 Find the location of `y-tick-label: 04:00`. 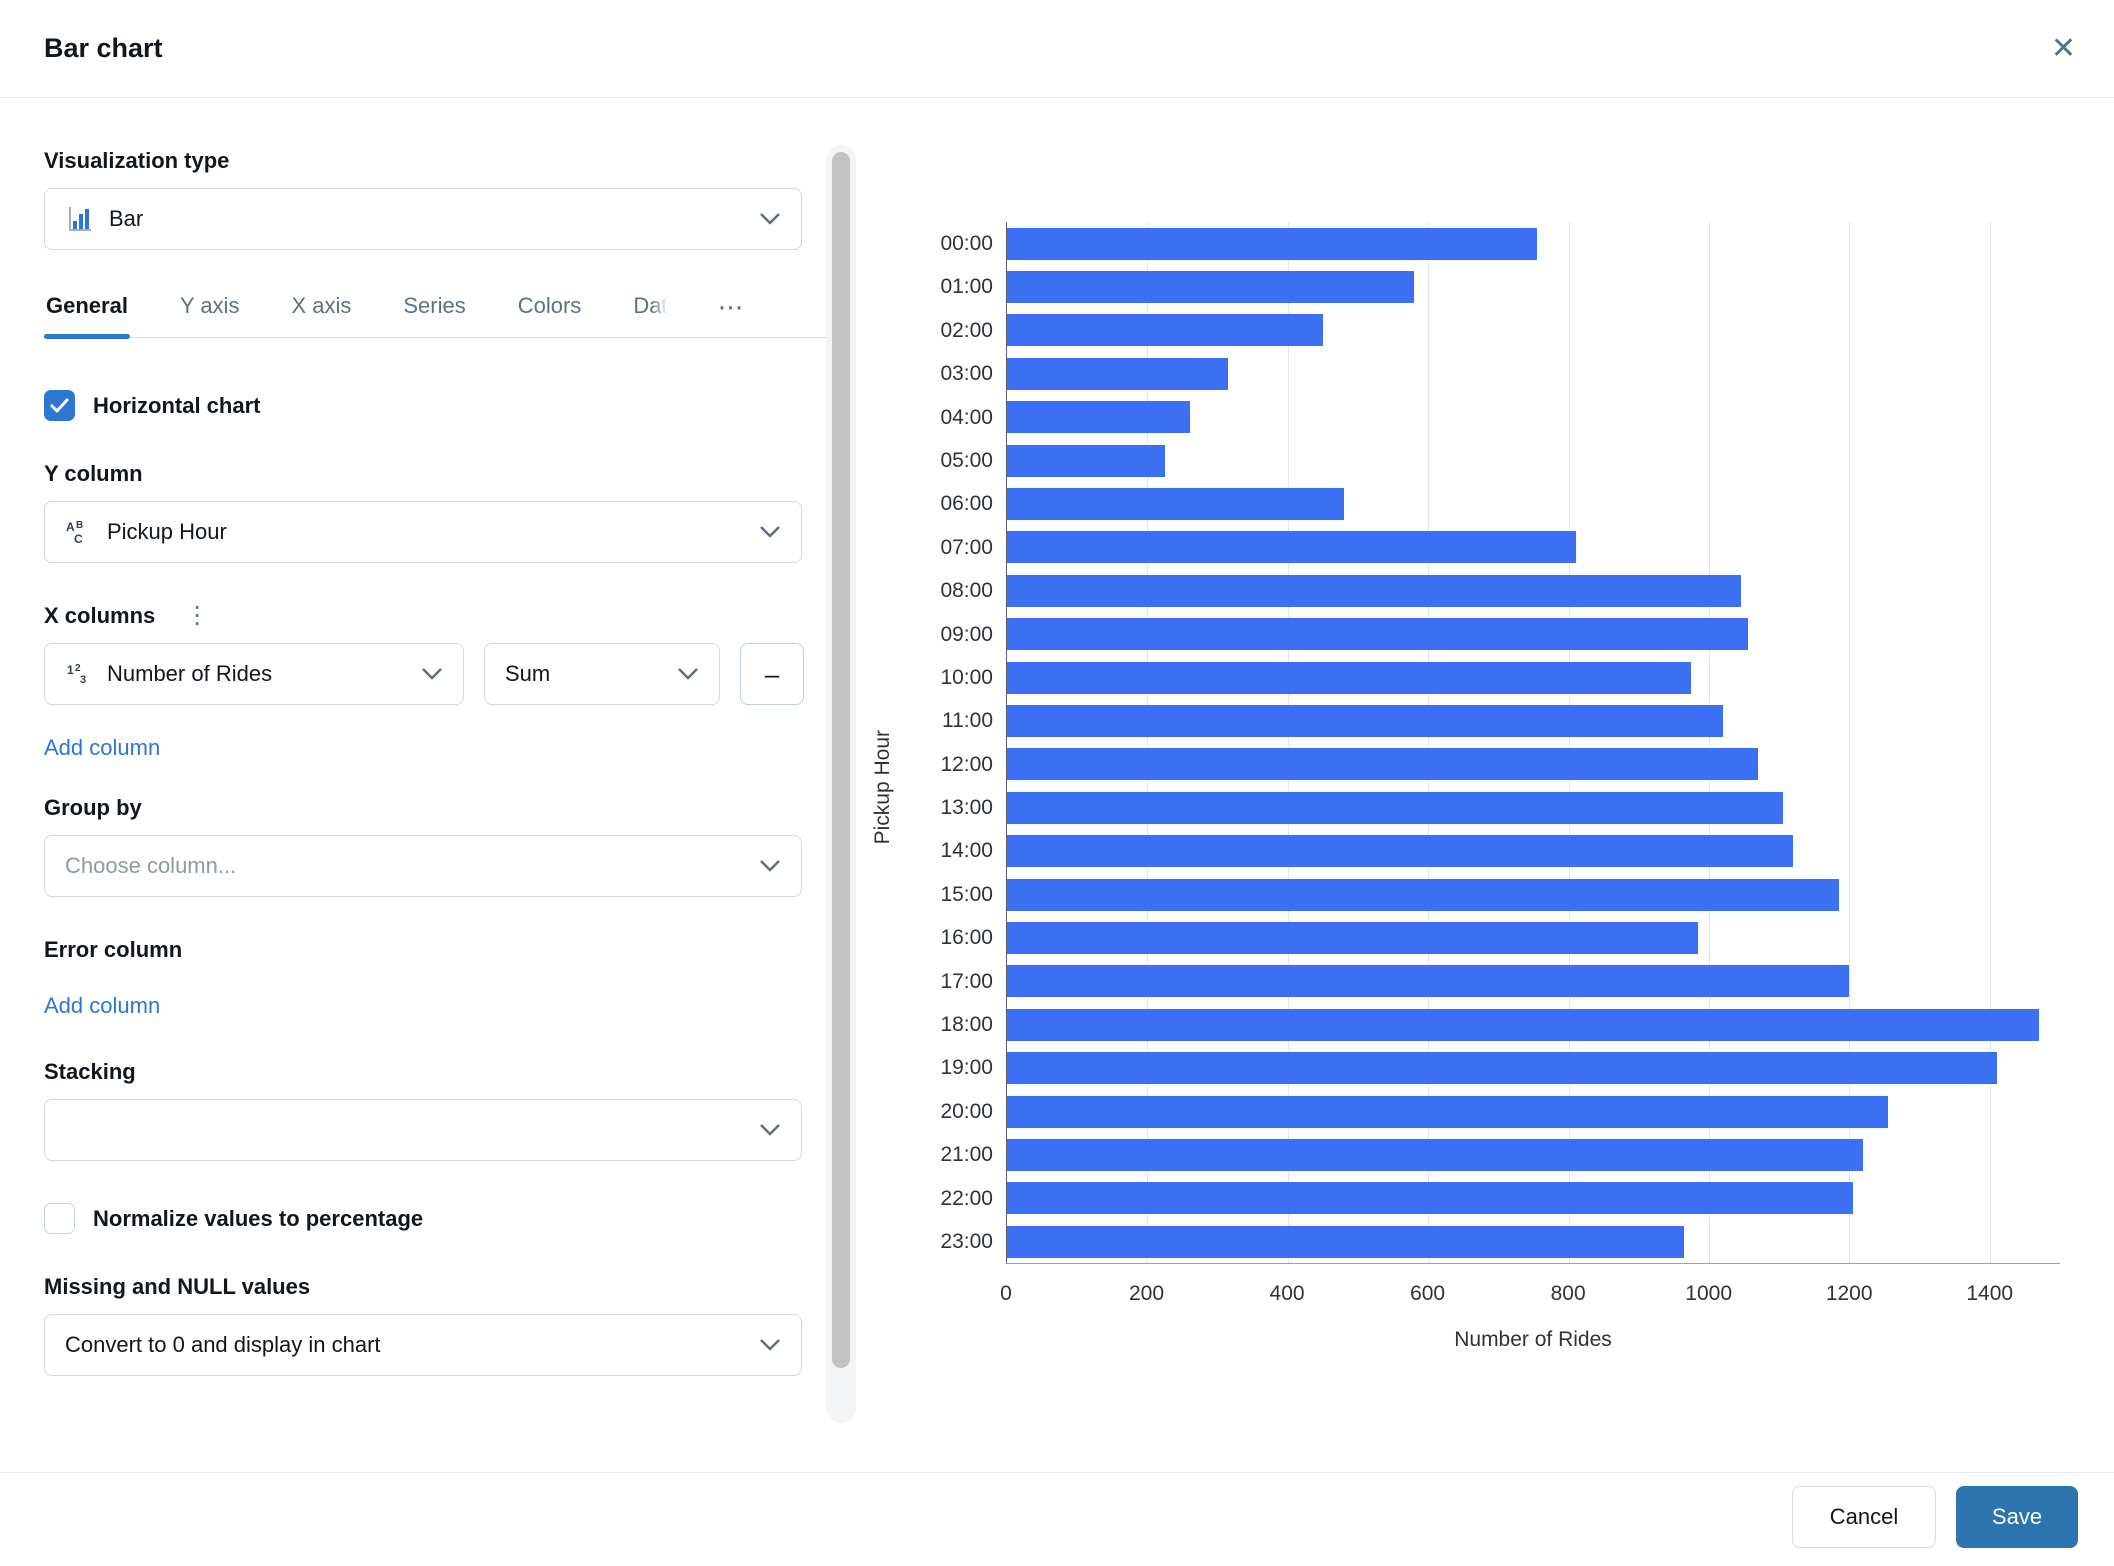

y-tick-label: 04:00 is located at coordinates (966, 417).